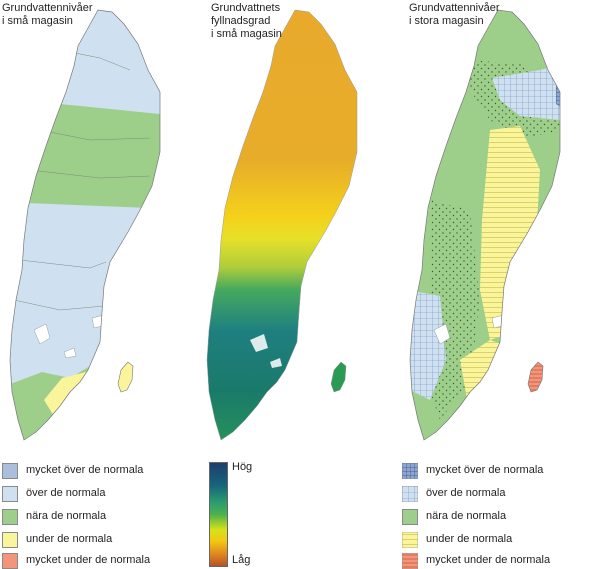 This screenshot has width=600, height=569. I want to click on panel-title-small-levels: Grundvattennivåer i små magasin, so click(47, 14).